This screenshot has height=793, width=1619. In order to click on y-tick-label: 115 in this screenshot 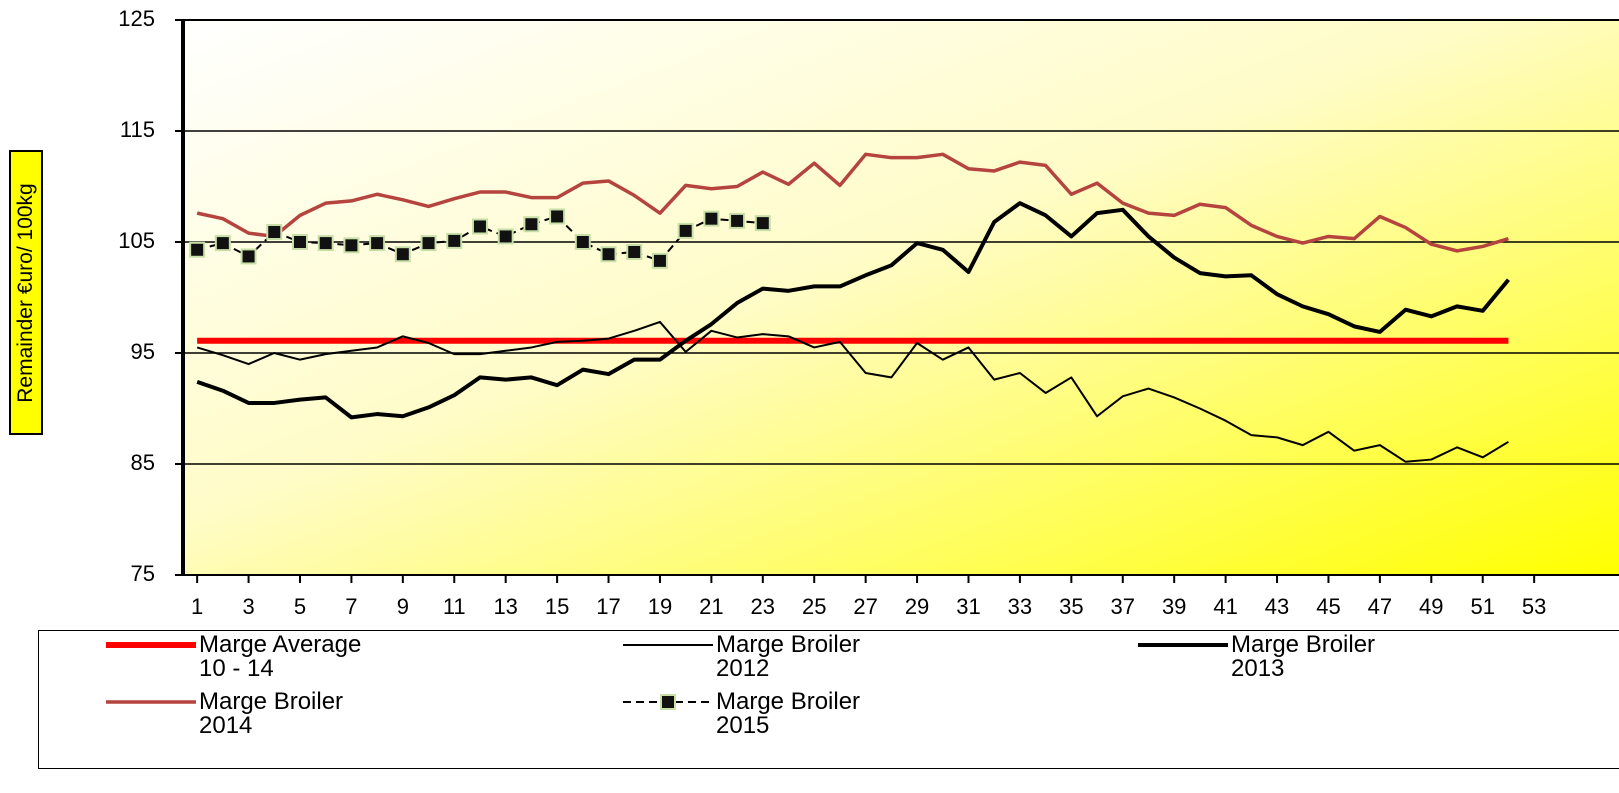, I will do `click(137, 129)`.